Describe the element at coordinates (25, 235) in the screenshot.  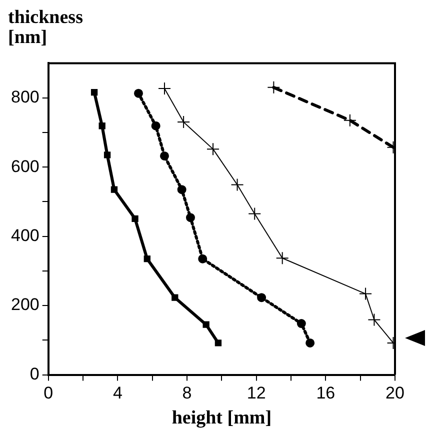
I see `y-tick-label: 400` at that location.